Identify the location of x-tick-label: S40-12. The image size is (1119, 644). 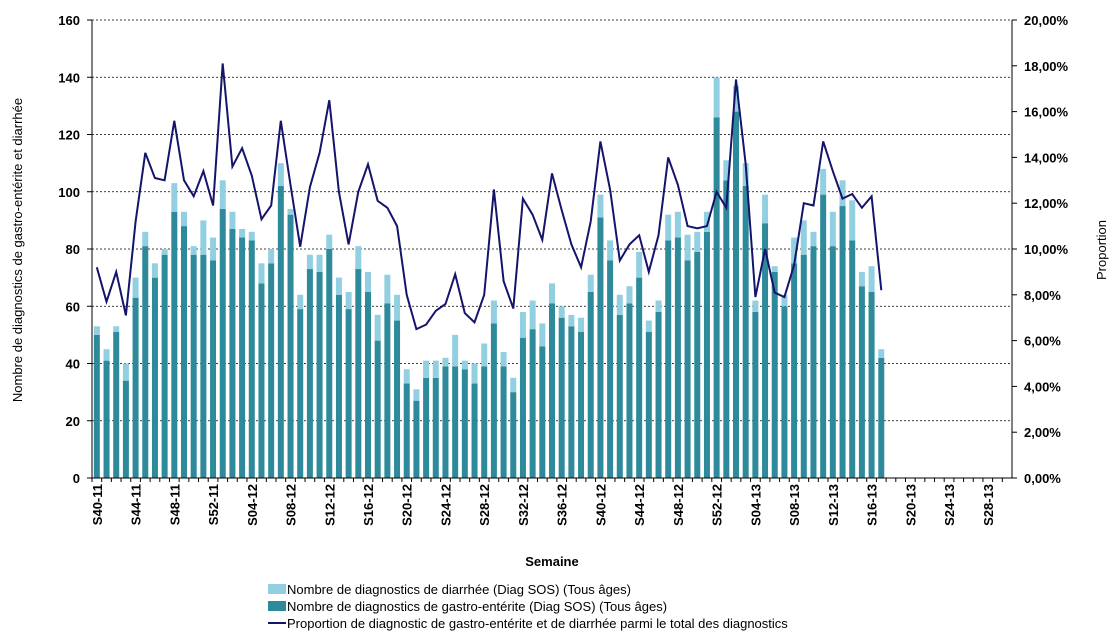
(600, 505).